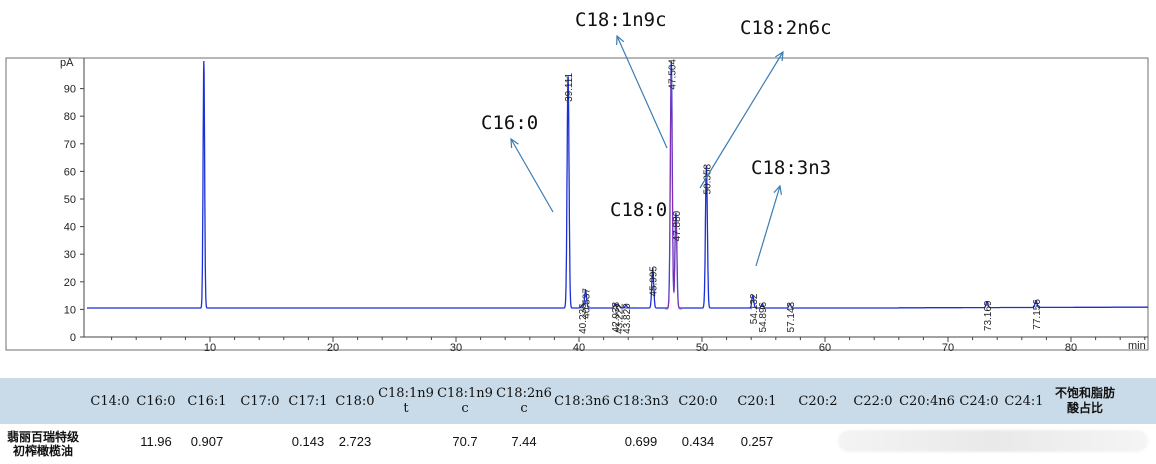  Describe the element at coordinates (70, 283) in the screenshot. I see `y-tick-label: 20` at that location.